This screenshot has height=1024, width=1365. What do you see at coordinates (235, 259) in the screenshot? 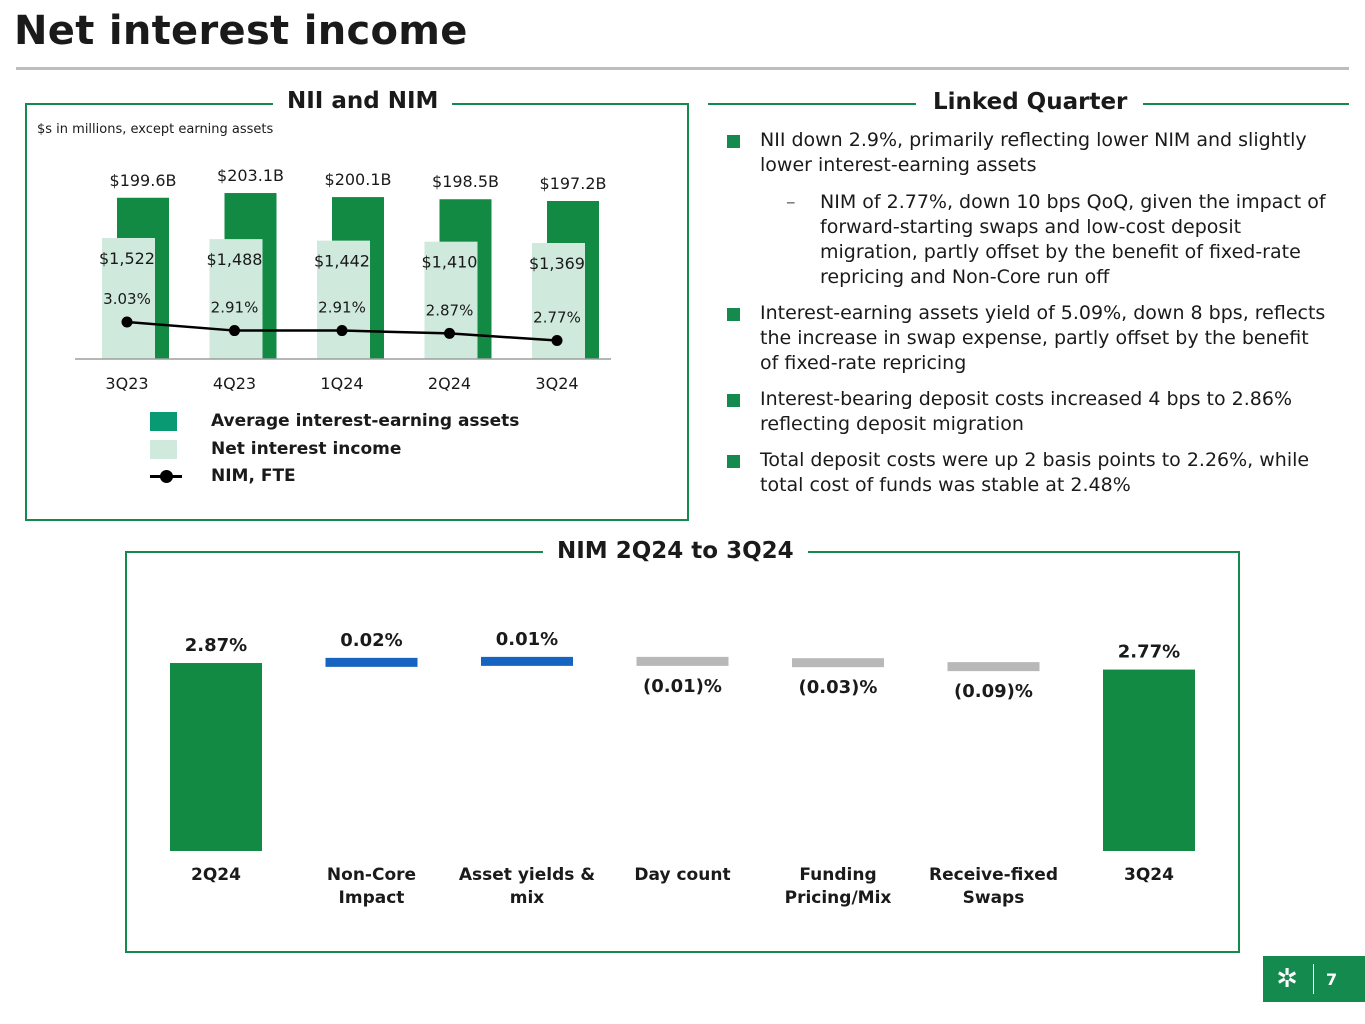
I see `bar-label-net-interest-income: $1,488` at bounding box center [235, 259].